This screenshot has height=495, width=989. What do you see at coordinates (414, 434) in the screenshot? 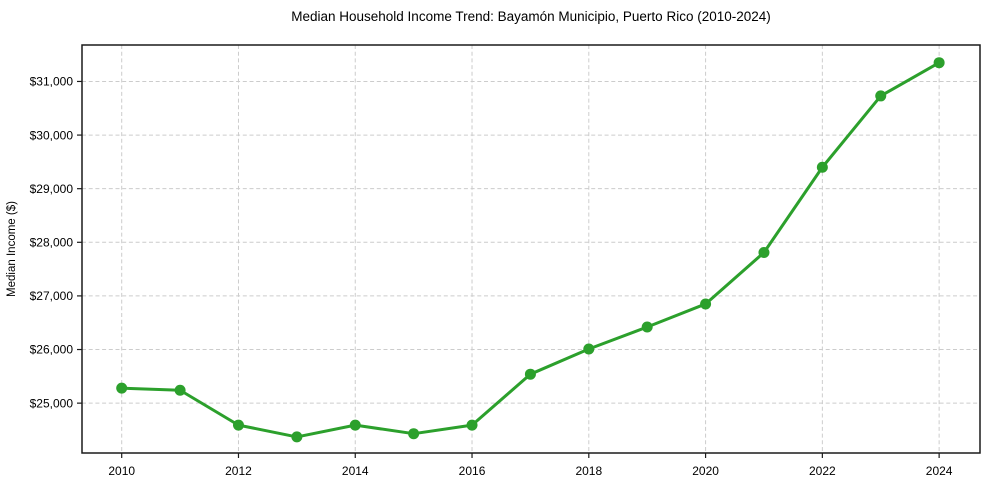
I see `data-point-2015` at bounding box center [414, 434].